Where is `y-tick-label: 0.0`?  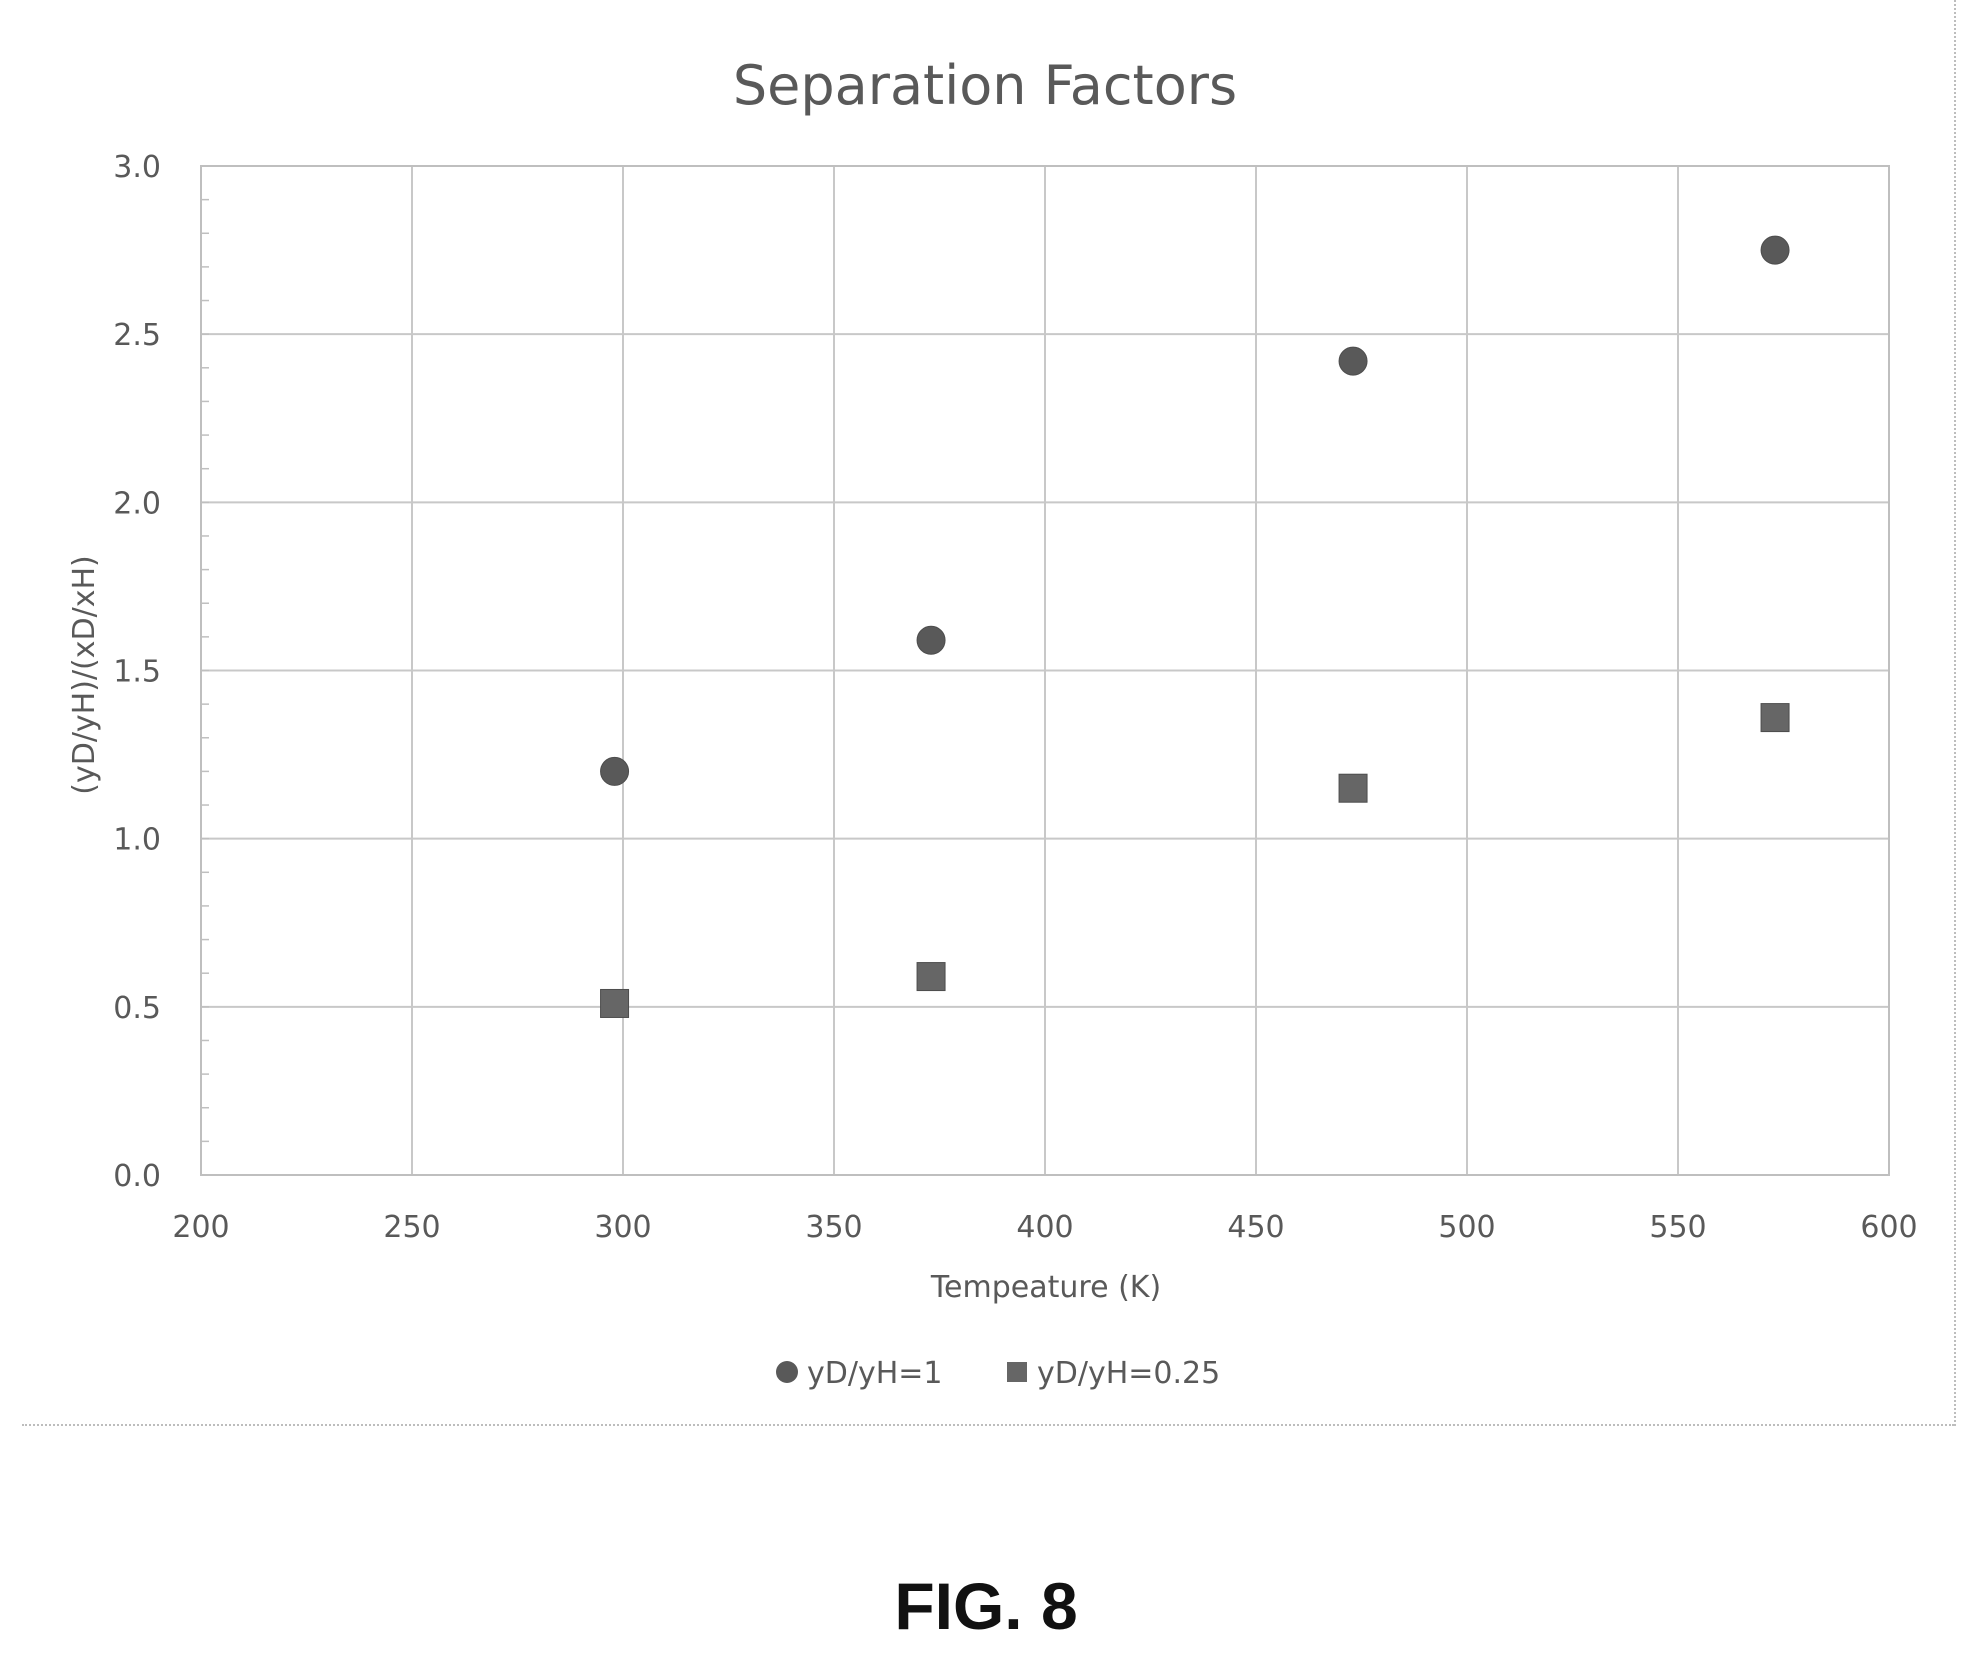
y-tick-label: 0.0 is located at coordinates (137, 1176).